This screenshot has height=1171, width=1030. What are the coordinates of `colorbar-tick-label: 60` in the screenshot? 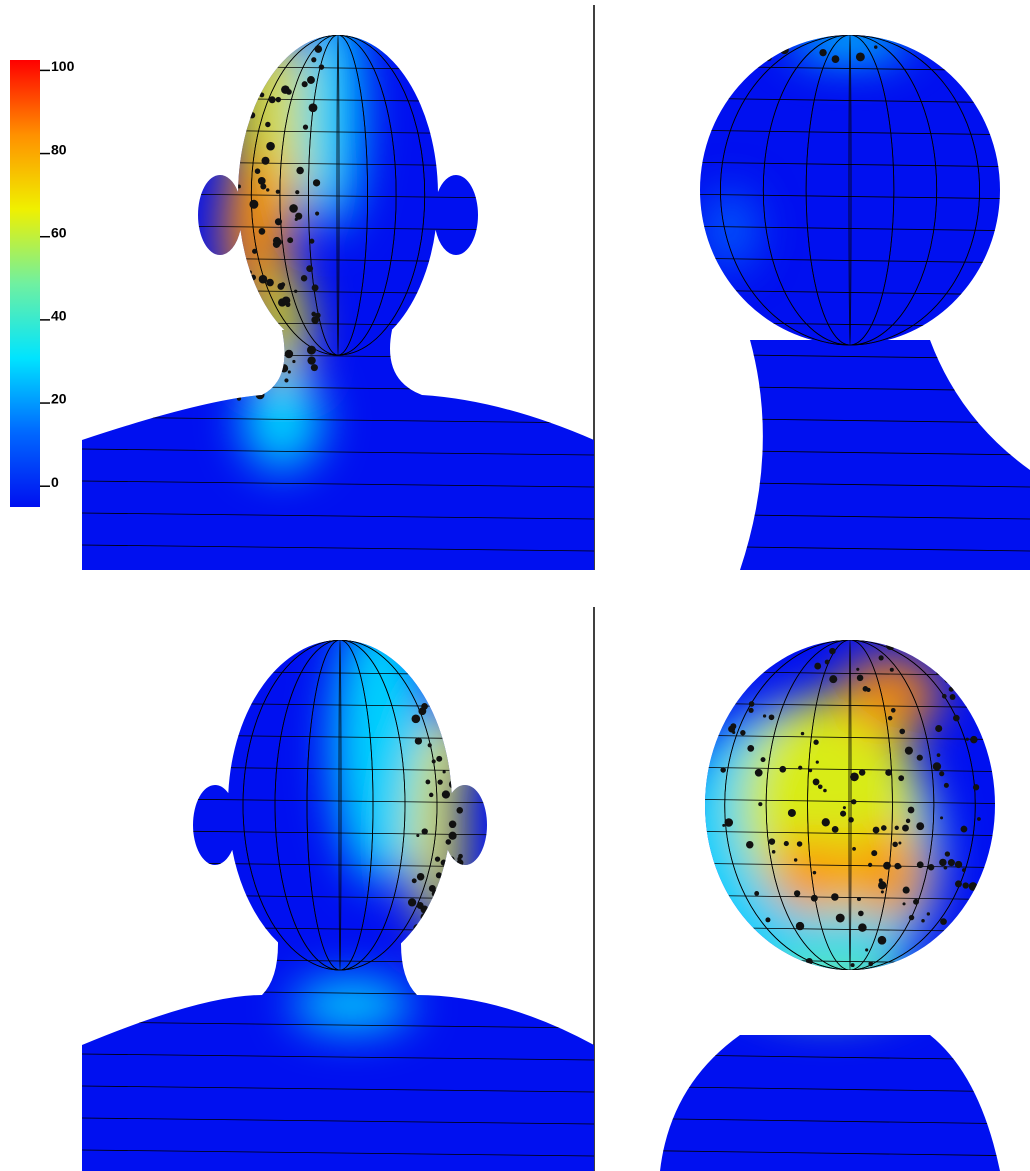 It's located at (59, 232).